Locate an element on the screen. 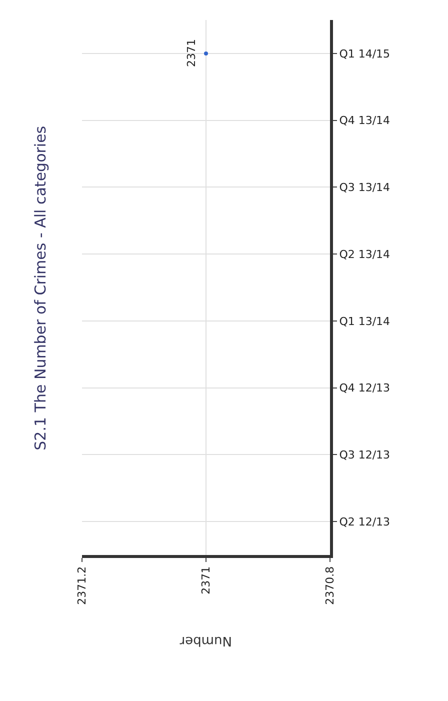 The image size is (448, 701). data-label: 2371 is located at coordinates (191, 52).